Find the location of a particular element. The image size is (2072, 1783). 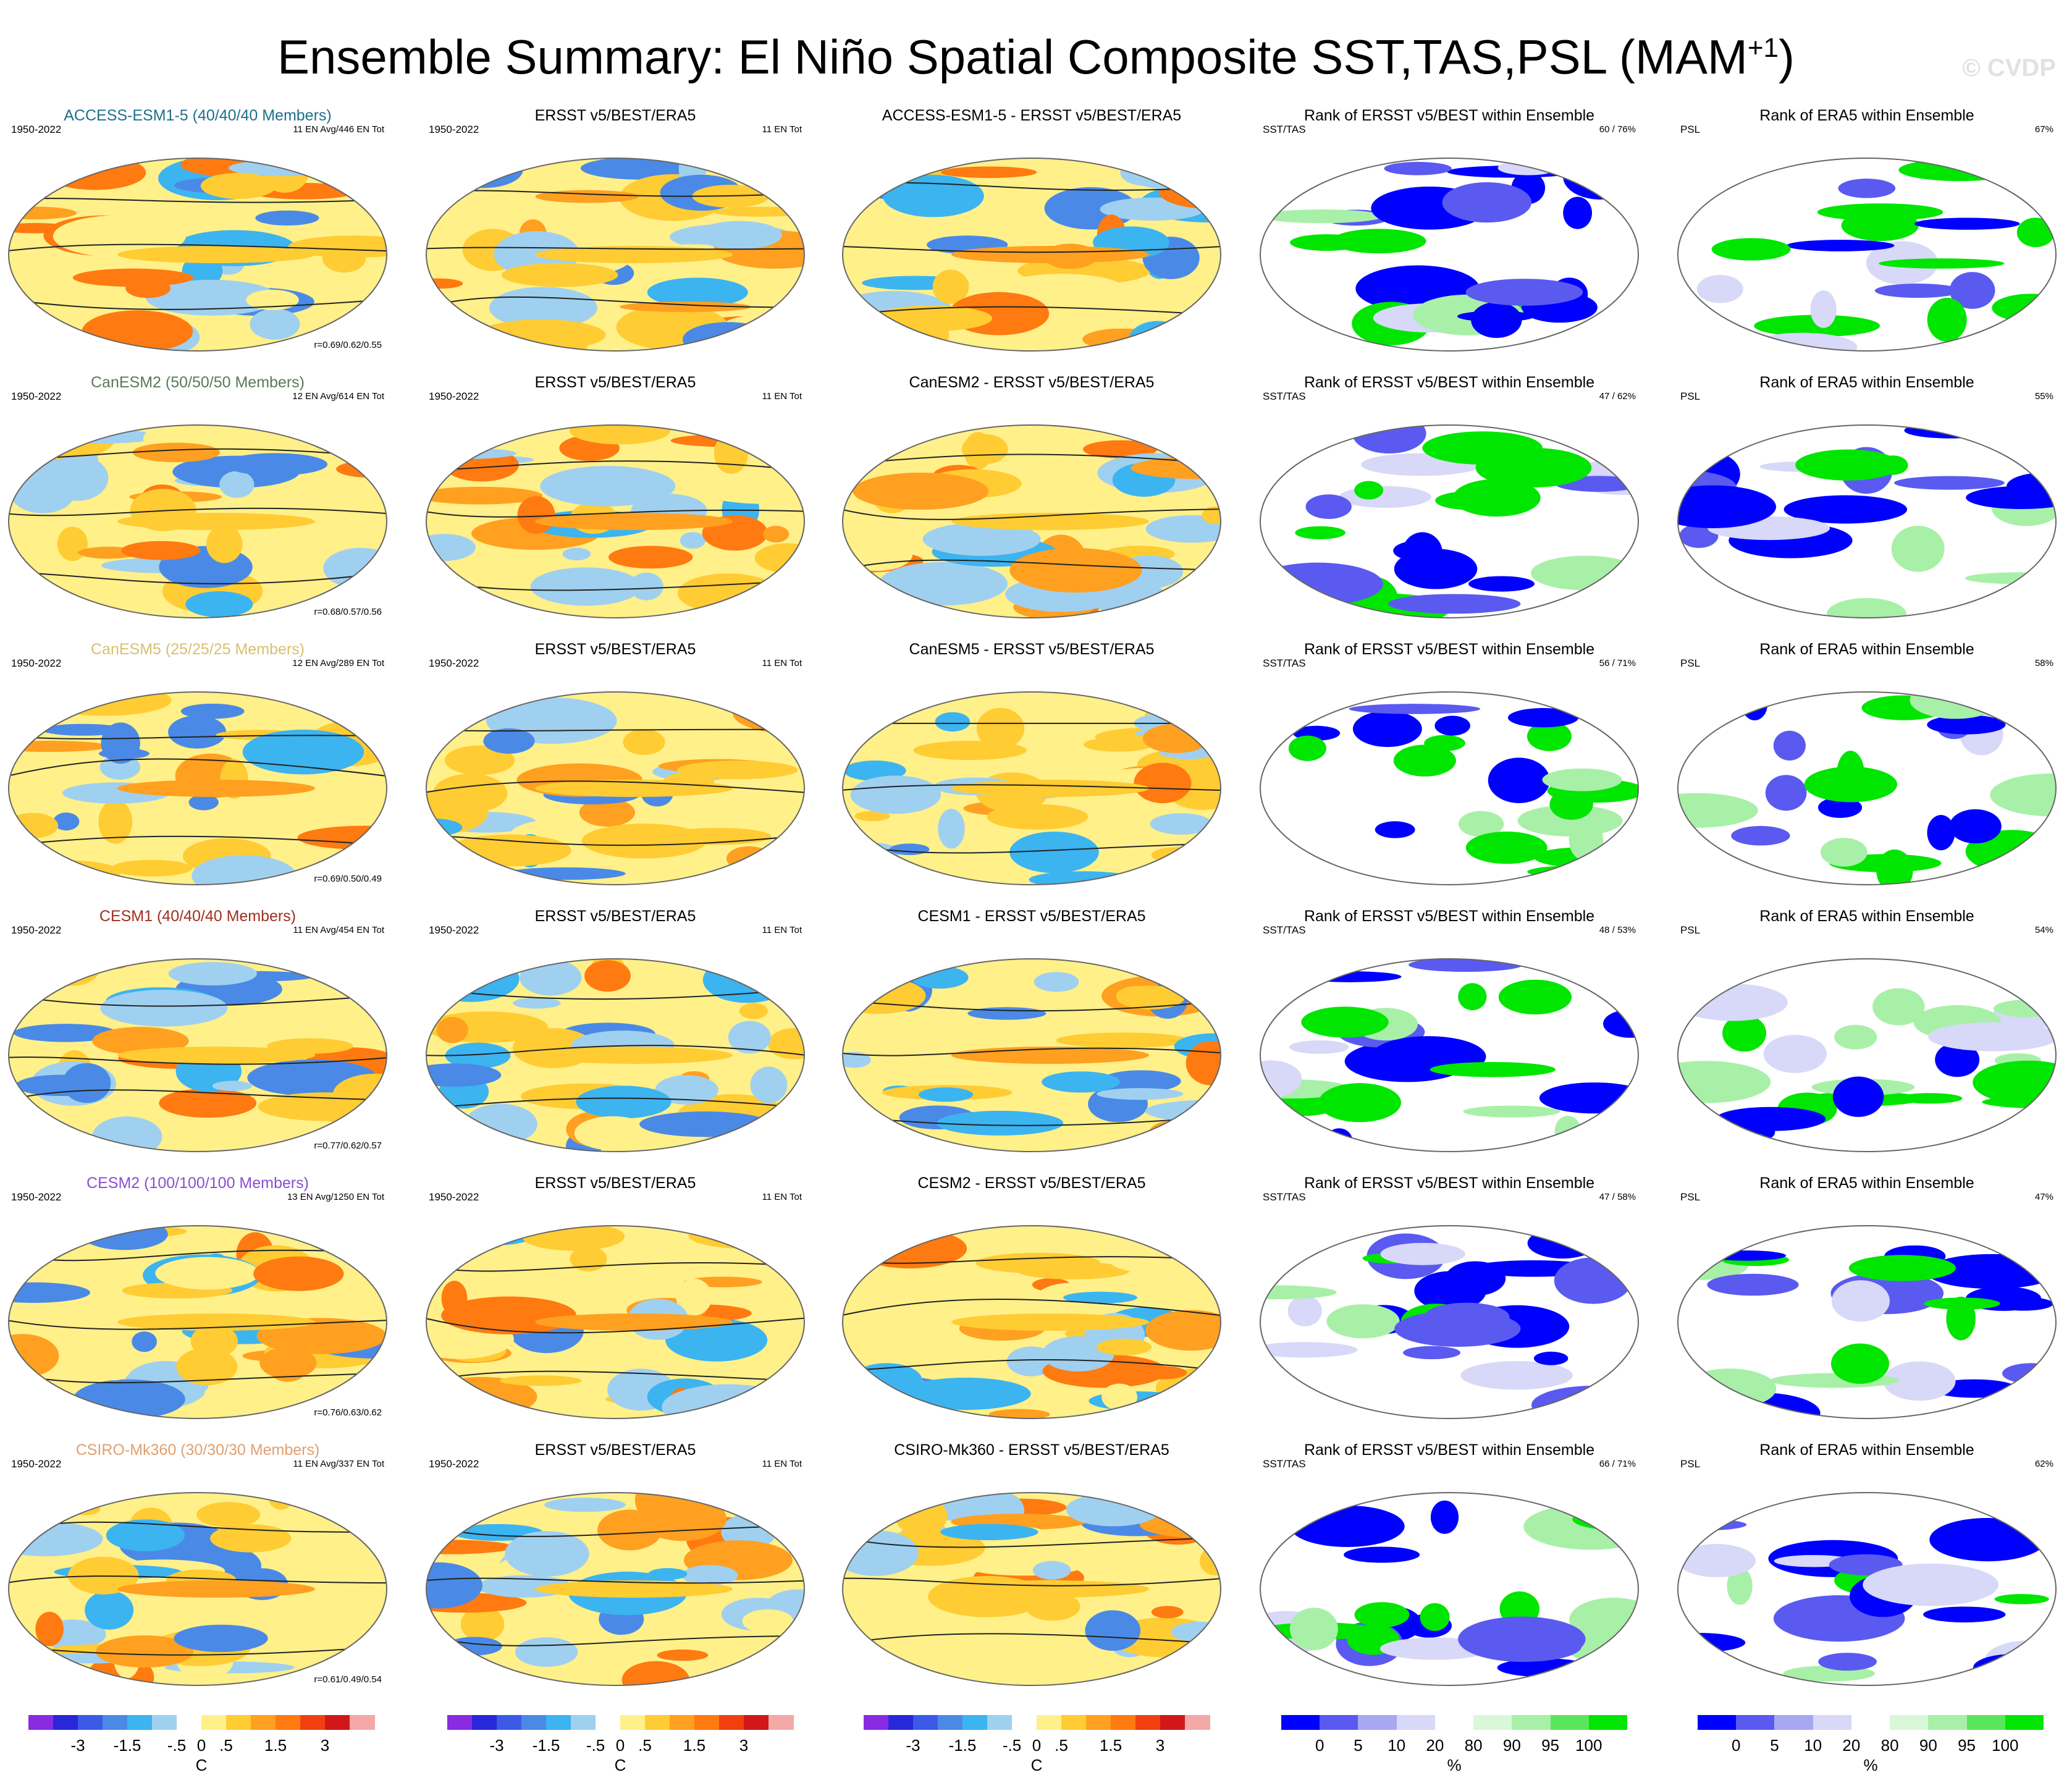

colorbar-tick-label: -.5 is located at coordinates (177, 1745).